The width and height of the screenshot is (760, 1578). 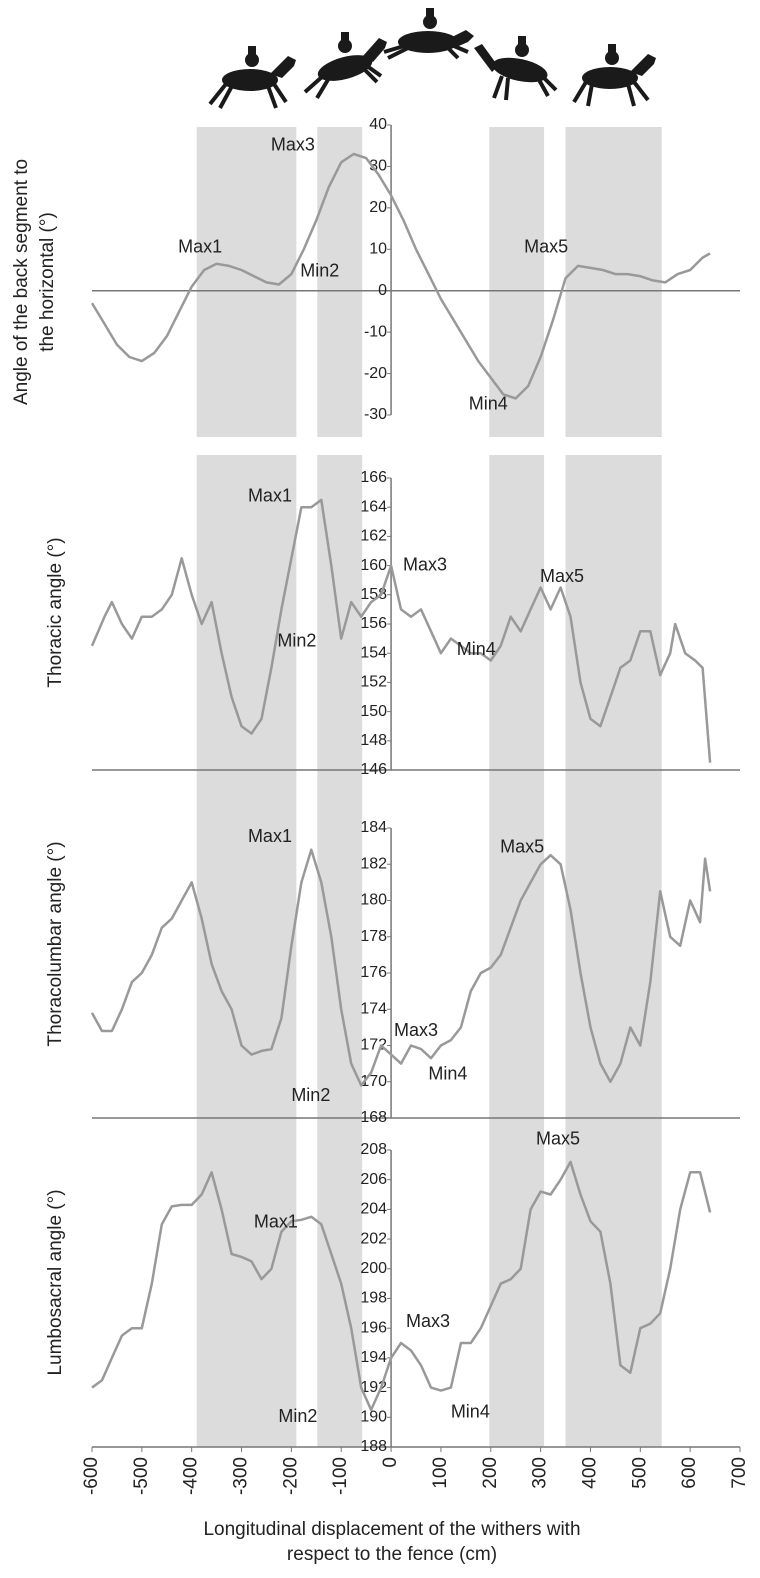 I want to click on x-axis-label: respect to the fence (cm), so click(x=392, y=1554).